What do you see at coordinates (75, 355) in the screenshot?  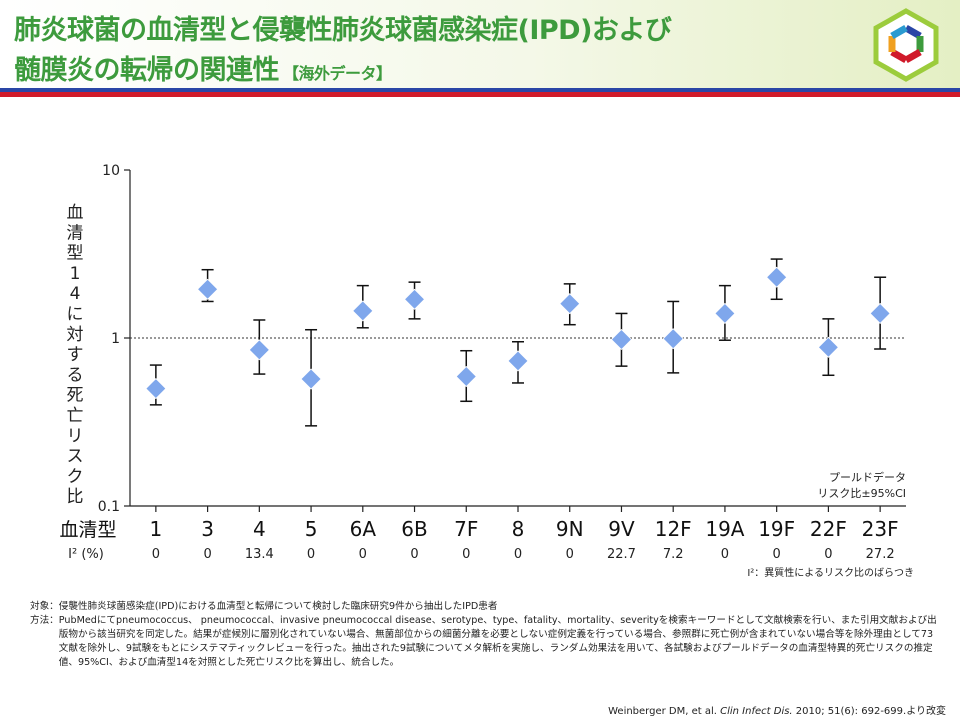 I see `y-axis-label-char: す` at bounding box center [75, 355].